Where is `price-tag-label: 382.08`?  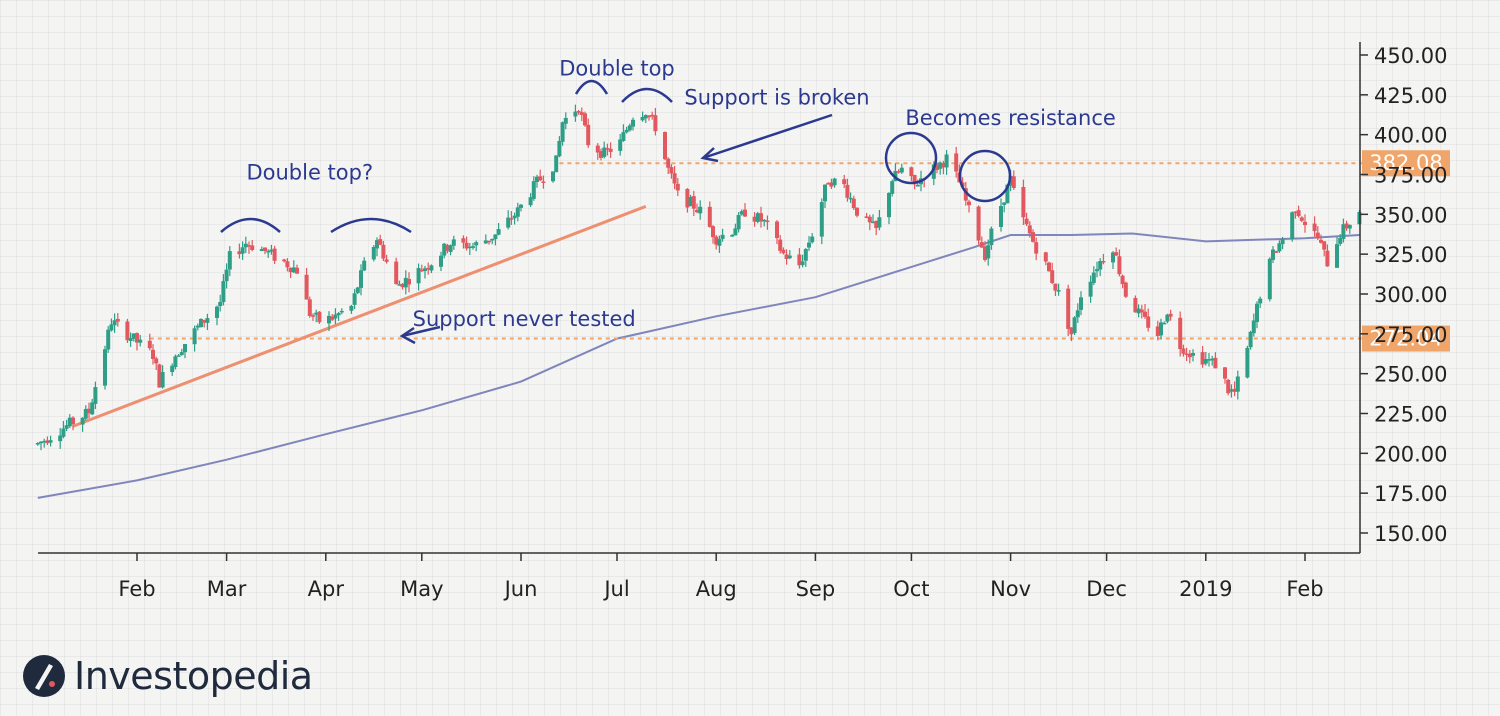 price-tag-label: 382.08 is located at coordinates (1405, 163).